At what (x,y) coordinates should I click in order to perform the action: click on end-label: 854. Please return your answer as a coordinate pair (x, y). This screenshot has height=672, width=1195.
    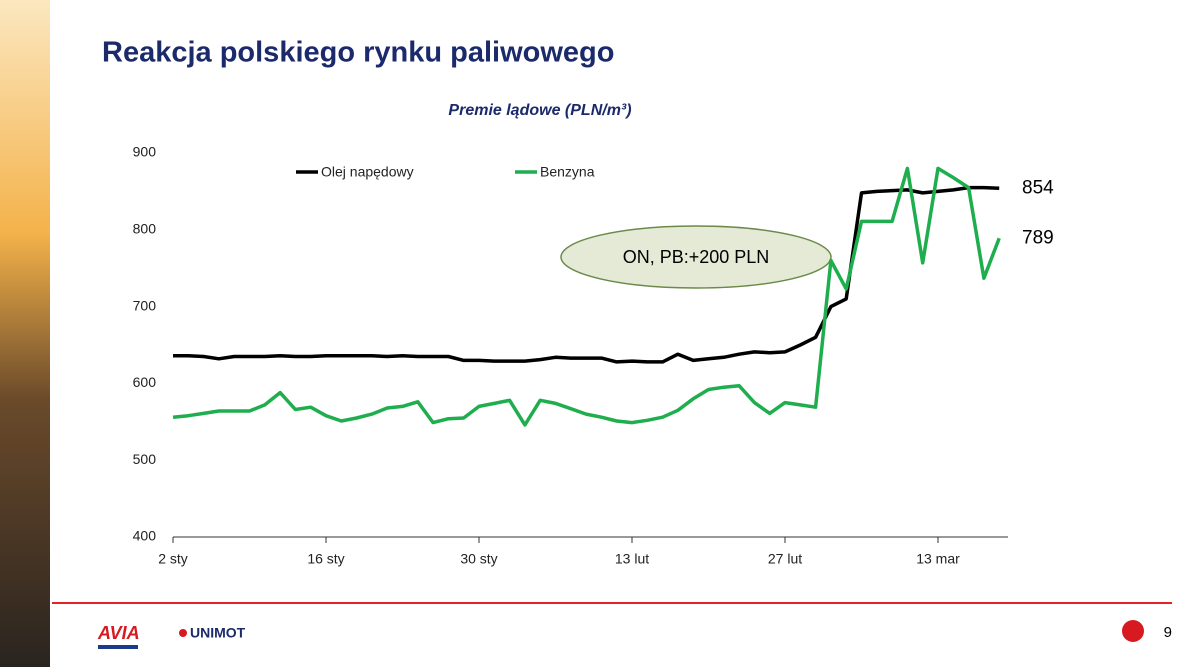
    Looking at the image, I should click on (1038, 187).